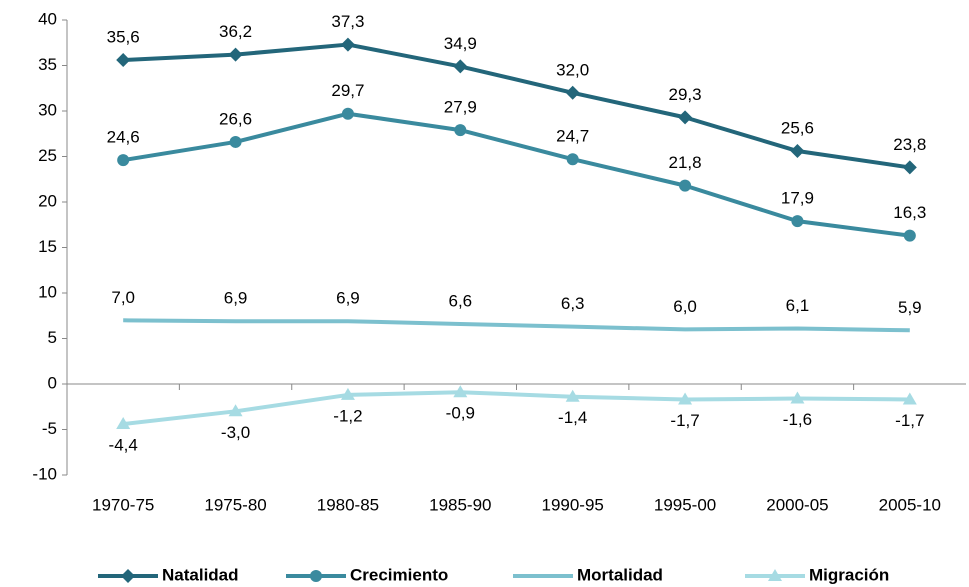 The height and width of the screenshot is (587, 969). What do you see at coordinates (347, 90) in the screenshot?
I see `value-label: 29,7` at bounding box center [347, 90].